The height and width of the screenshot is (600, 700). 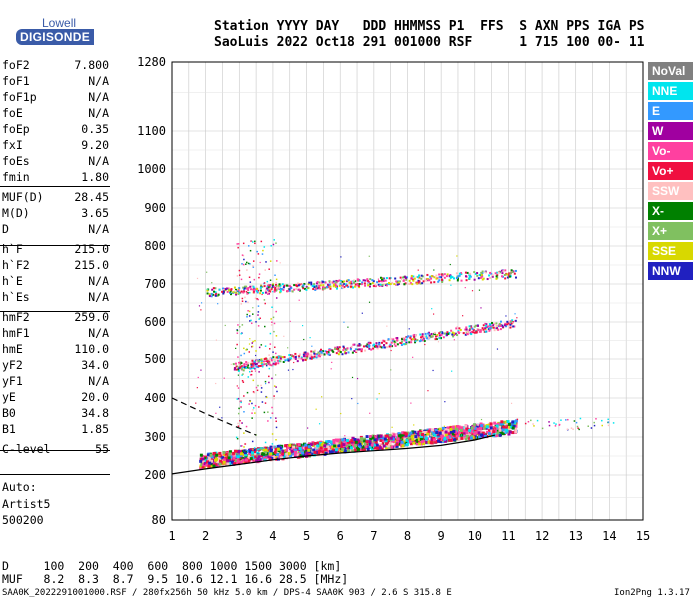 What do you see at coordinates (306, 536) in the screenshot?
I see `x-tick-label: 5` at bounding box center [306, 536].